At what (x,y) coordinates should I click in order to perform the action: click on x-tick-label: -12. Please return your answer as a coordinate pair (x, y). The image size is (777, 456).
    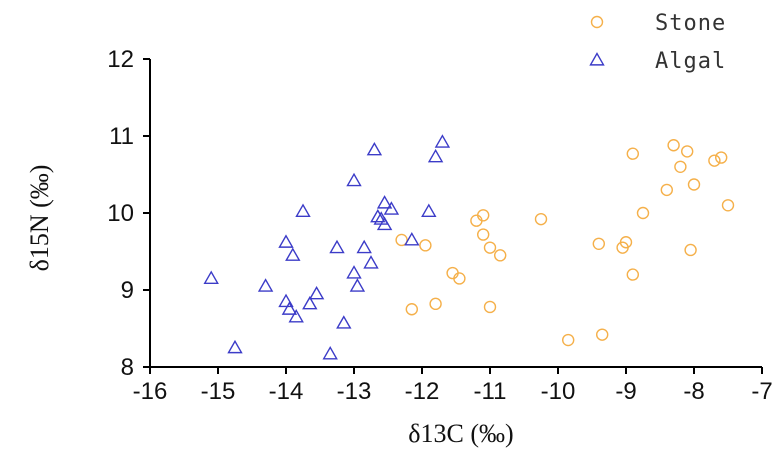
    Looking at the image, I should click on (422, 391).